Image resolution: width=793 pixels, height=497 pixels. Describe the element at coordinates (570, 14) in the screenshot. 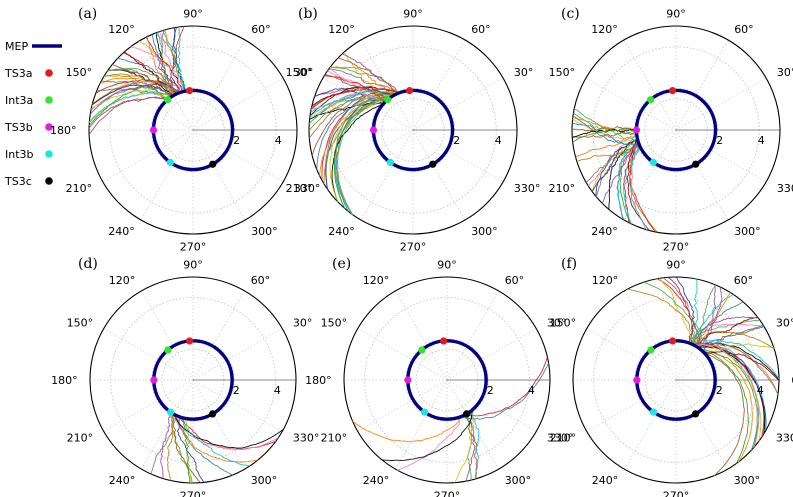

I see `panel-label: (c)` at that location.